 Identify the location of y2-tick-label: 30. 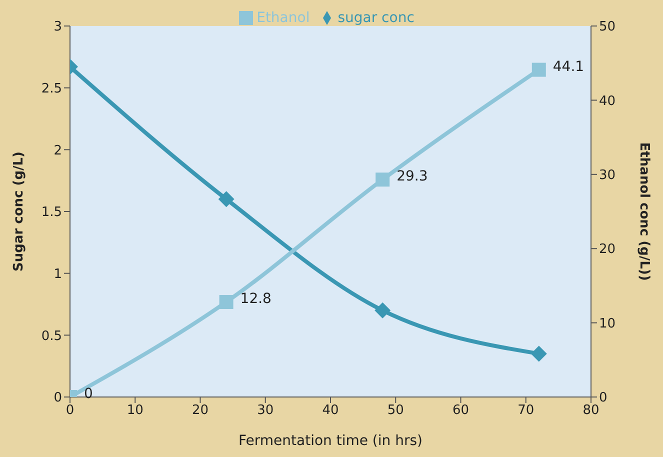
(607, 176).